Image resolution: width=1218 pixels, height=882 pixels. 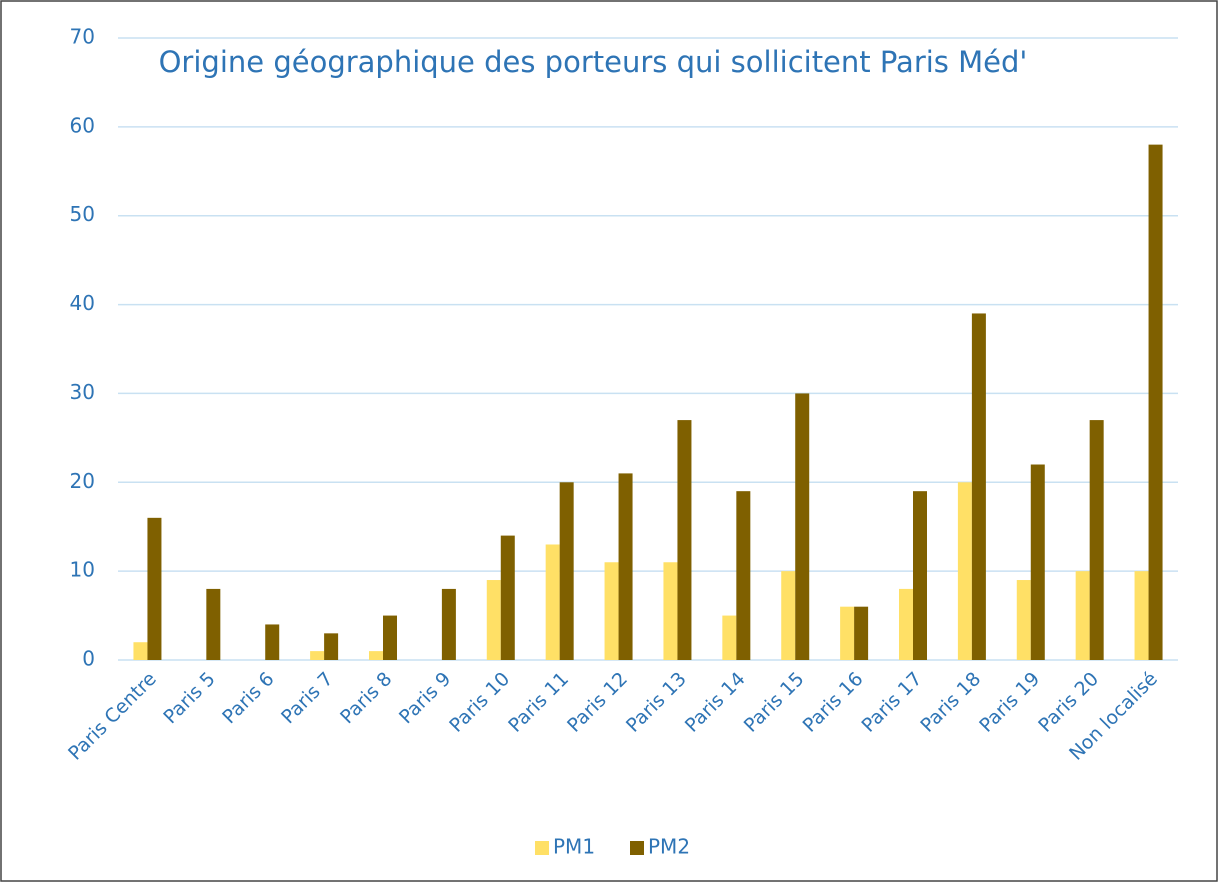 I want to click on legend-label: PM1, so click(x=574, y=847).